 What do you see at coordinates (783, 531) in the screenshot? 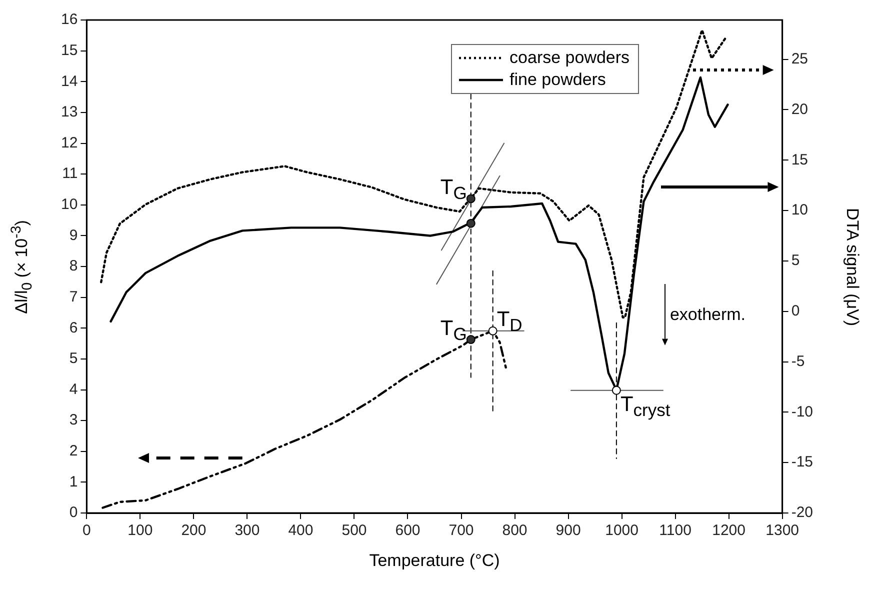
I see `x-tick-label: 1300` at bounding box center [783, 531].